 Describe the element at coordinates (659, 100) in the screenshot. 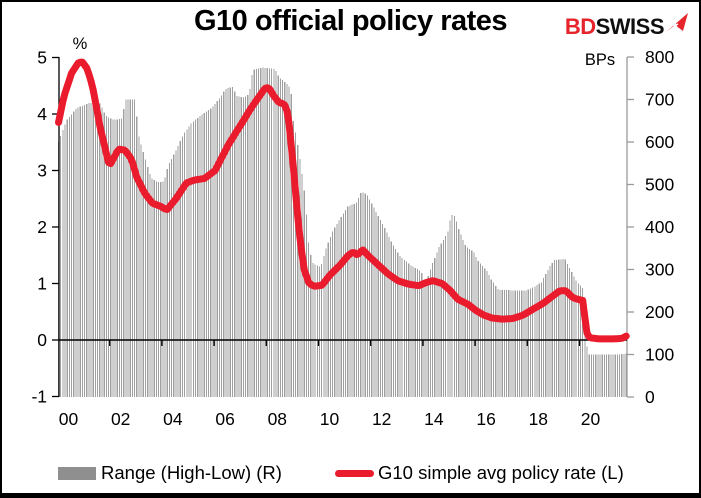

I see `svg-text: 700` at that location.